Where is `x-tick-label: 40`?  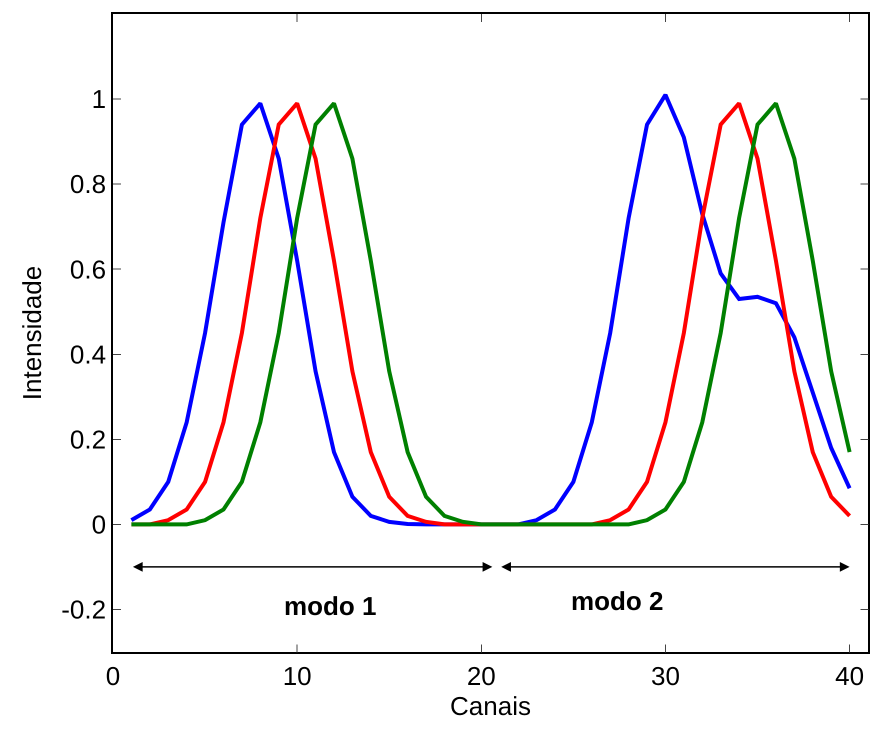
x-tick-label: 40 is located at coordinates (849, 675).